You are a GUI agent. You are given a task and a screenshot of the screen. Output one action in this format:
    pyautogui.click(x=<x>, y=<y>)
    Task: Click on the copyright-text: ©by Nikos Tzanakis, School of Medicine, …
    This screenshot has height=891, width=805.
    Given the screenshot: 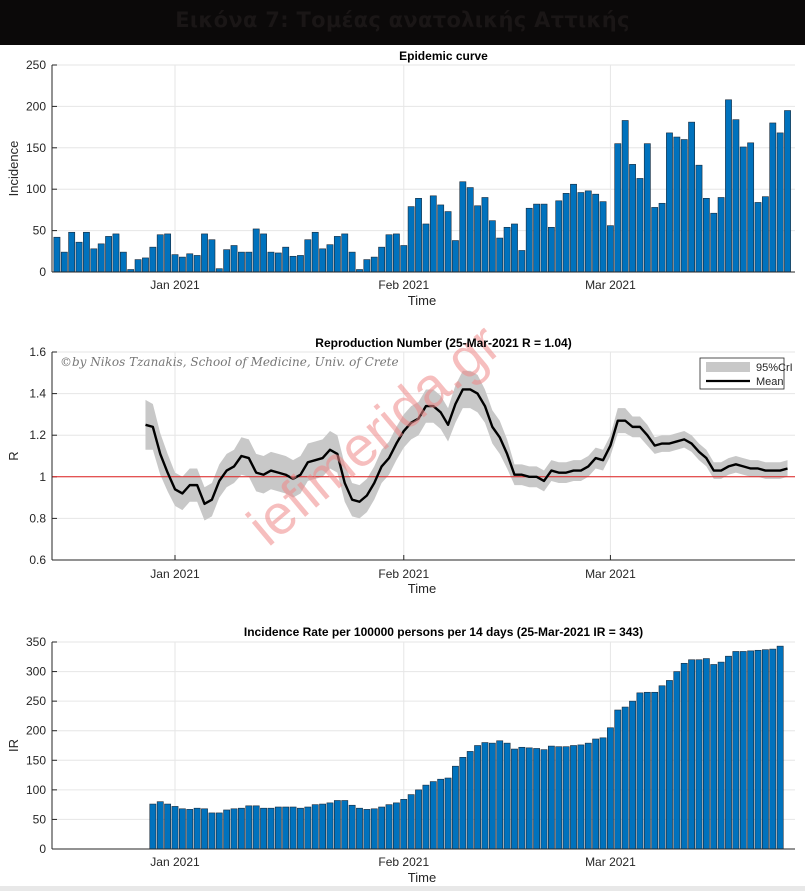 What is the action you would take?
    pyautogui.click(x=229, y=362)
    